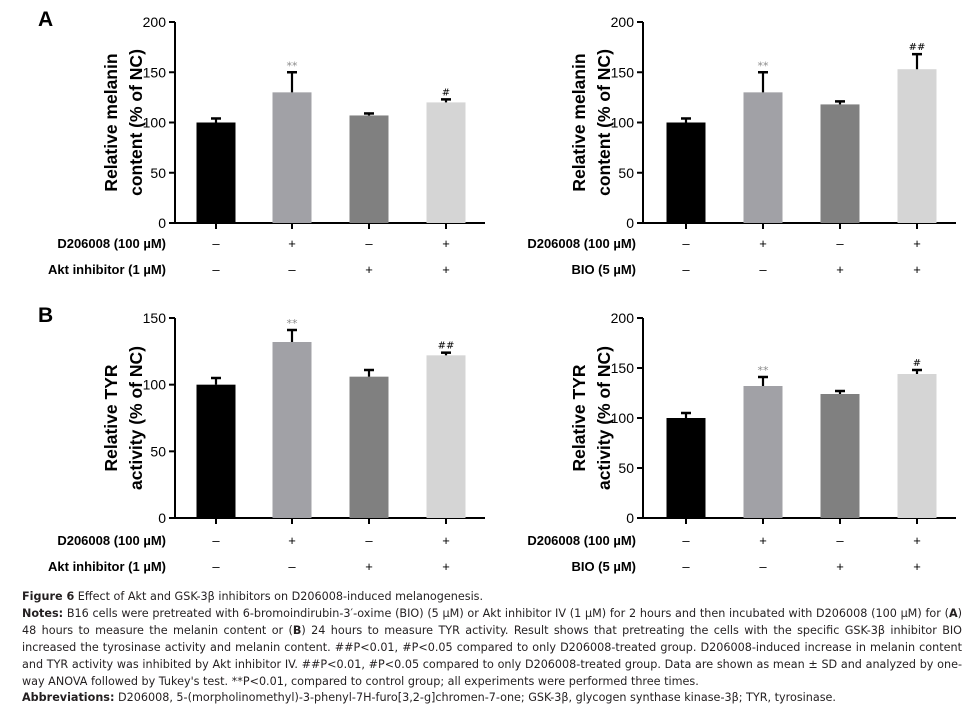  I want to click on notes-panel-a-ref: A, so click(953, 613).